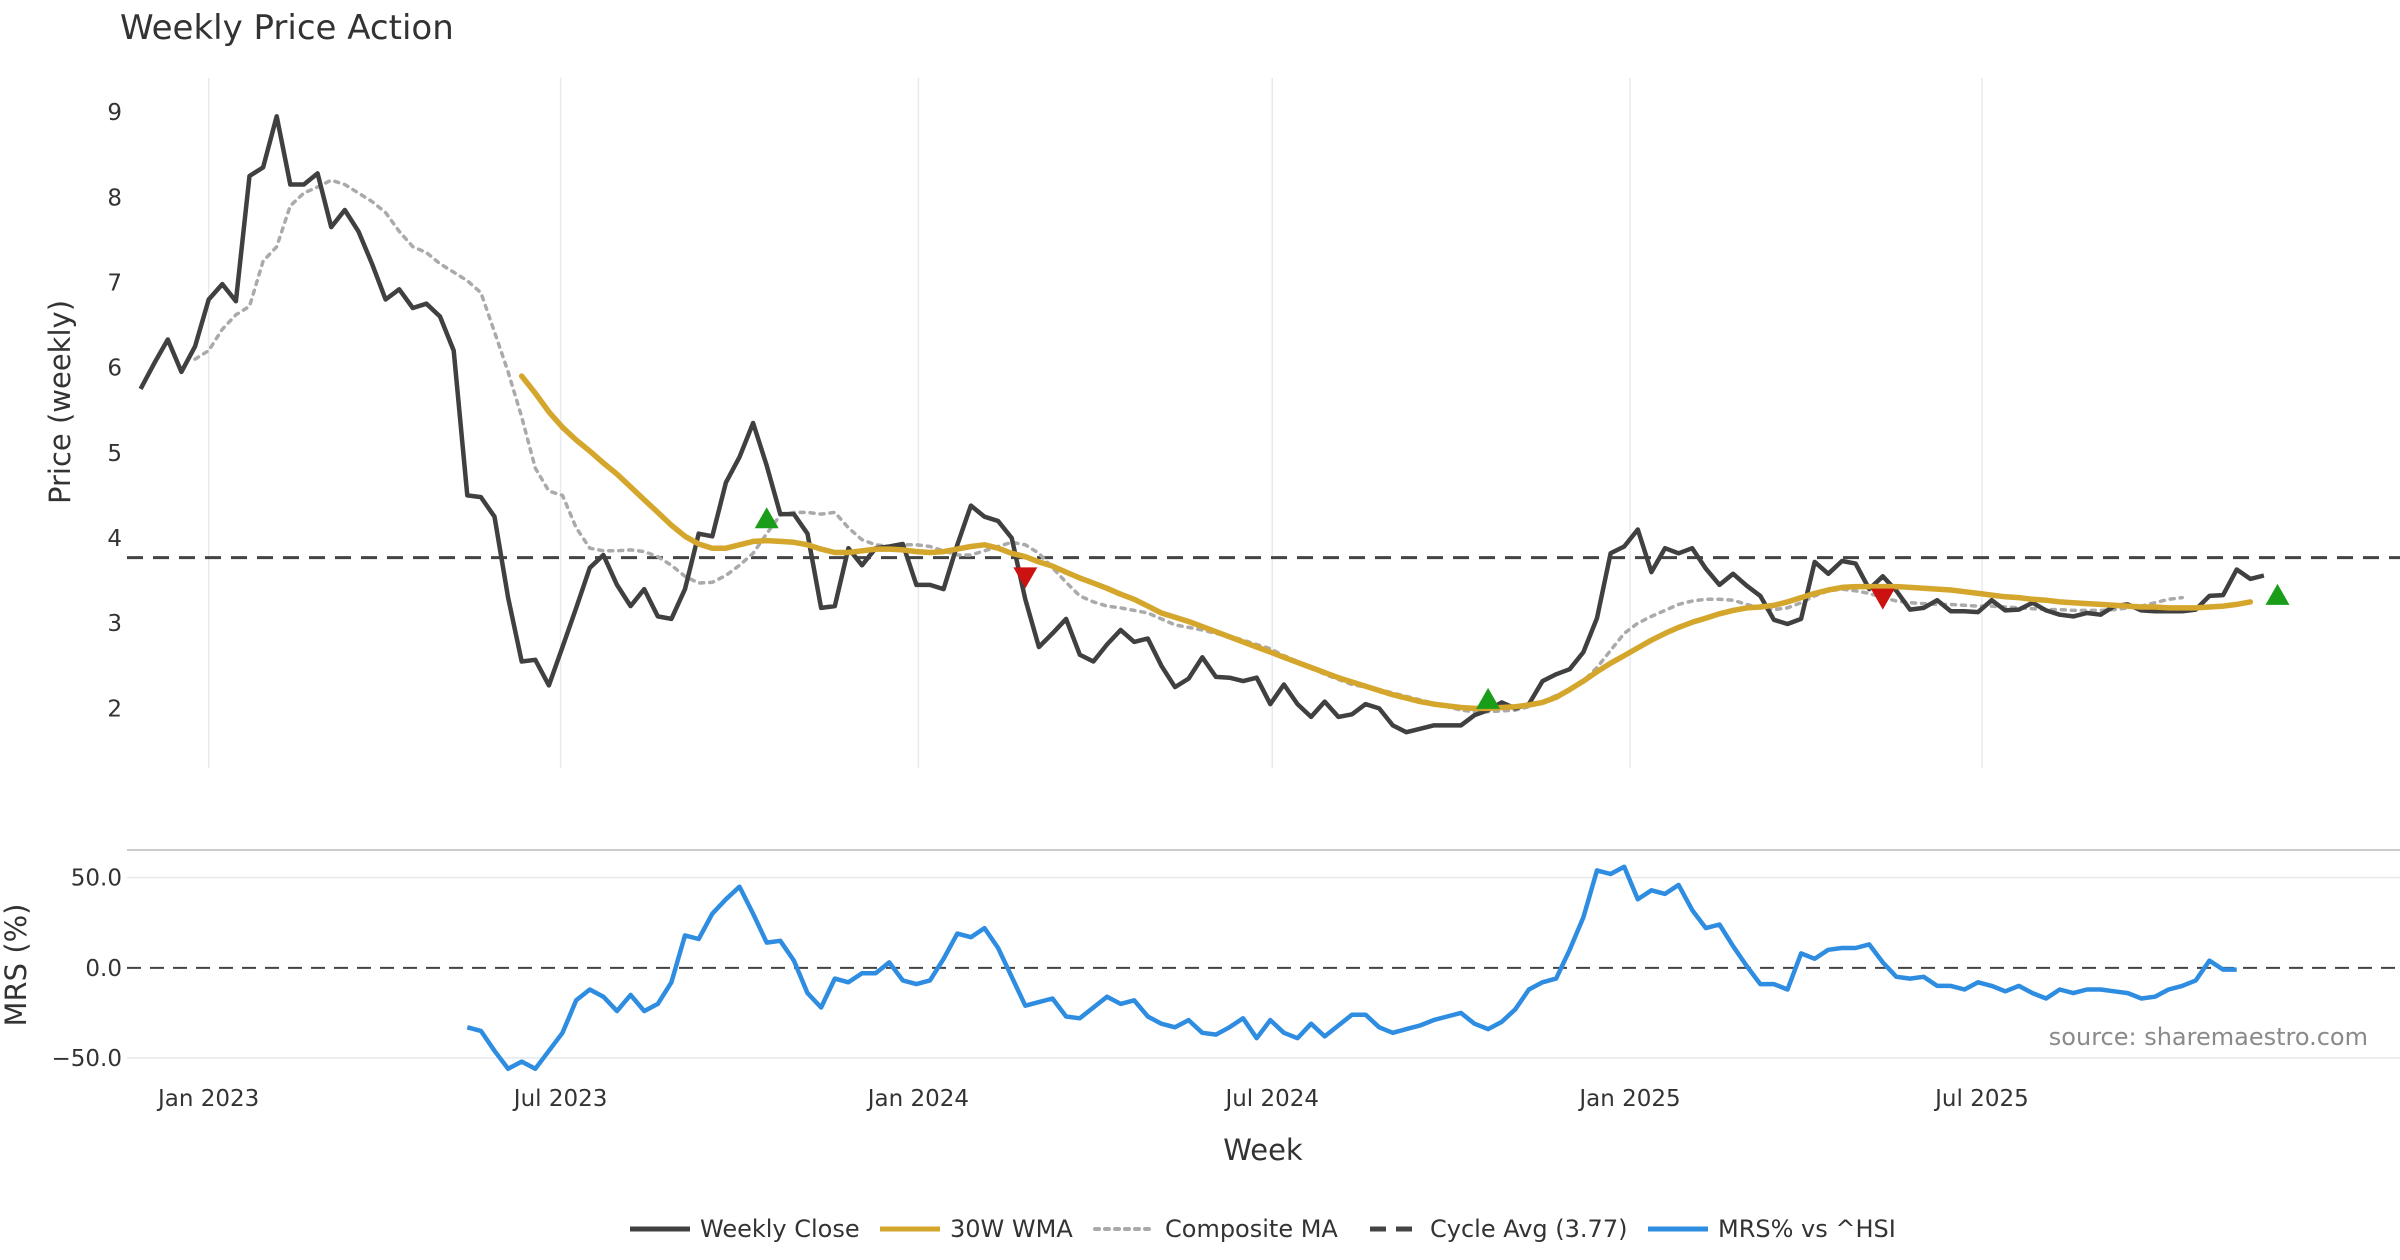 This screenshot has height=1260, width=2400. What do you see at coordinates (2208, 1037) in the screenshot?
I see `source-label: source: sharemaestro.com` at bounding box center [2208, 1037].